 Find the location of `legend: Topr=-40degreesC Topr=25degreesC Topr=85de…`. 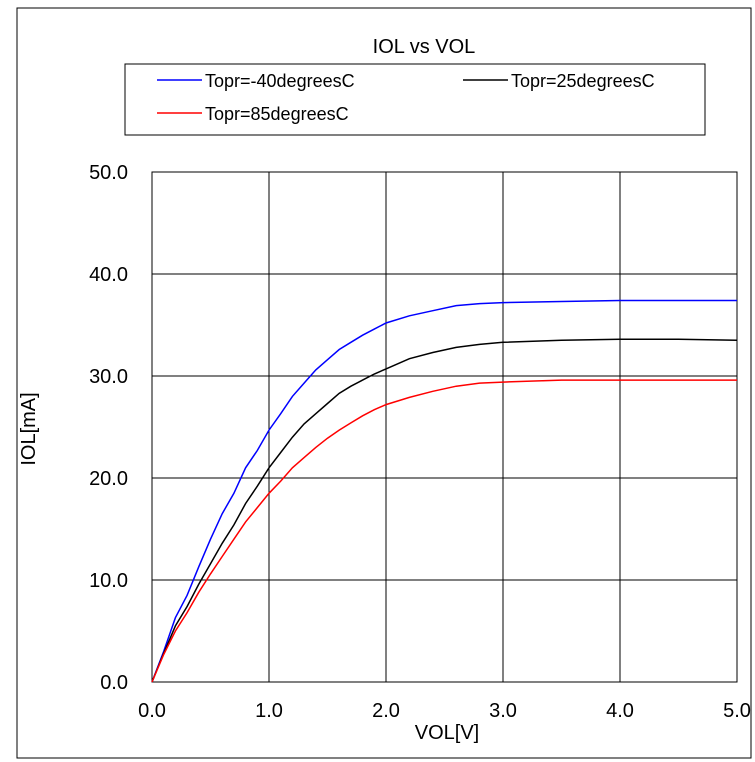

legend: Topr=-40degreesC Topr=25degreesC Topr=85de… is located at coordinates (406, 97).